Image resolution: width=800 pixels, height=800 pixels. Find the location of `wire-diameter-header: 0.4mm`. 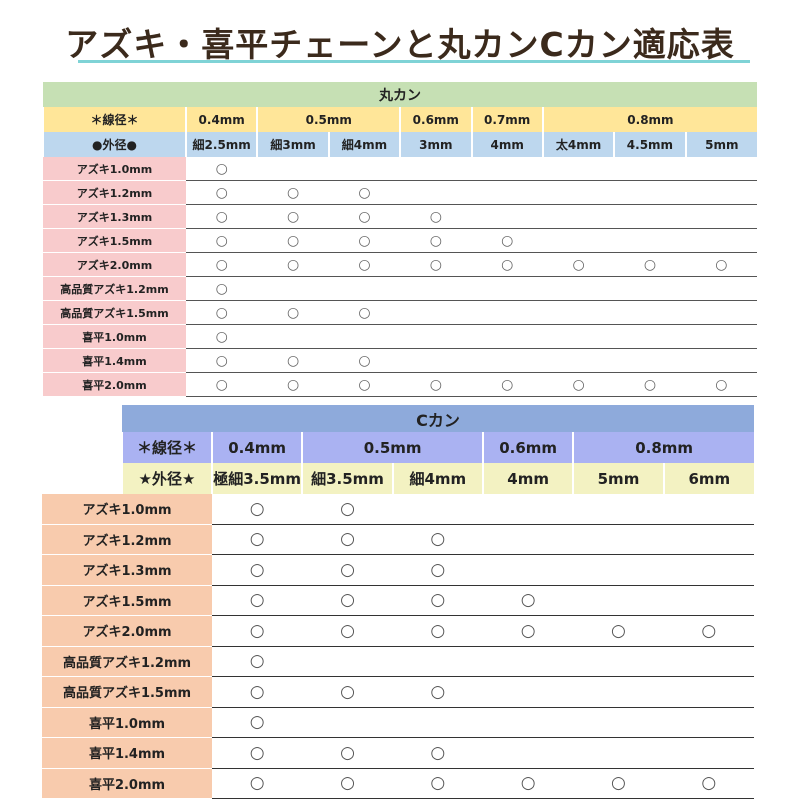

wire-diameter-header: 0.4mm is located at coordinates (221, 119).